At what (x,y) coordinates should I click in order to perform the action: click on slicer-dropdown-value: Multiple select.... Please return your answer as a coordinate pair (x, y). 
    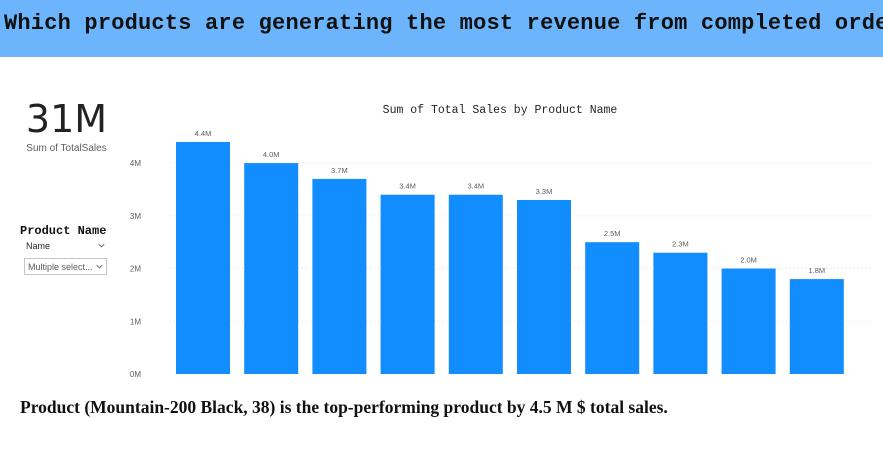
    Looking at the image, I should click on (60, 267).